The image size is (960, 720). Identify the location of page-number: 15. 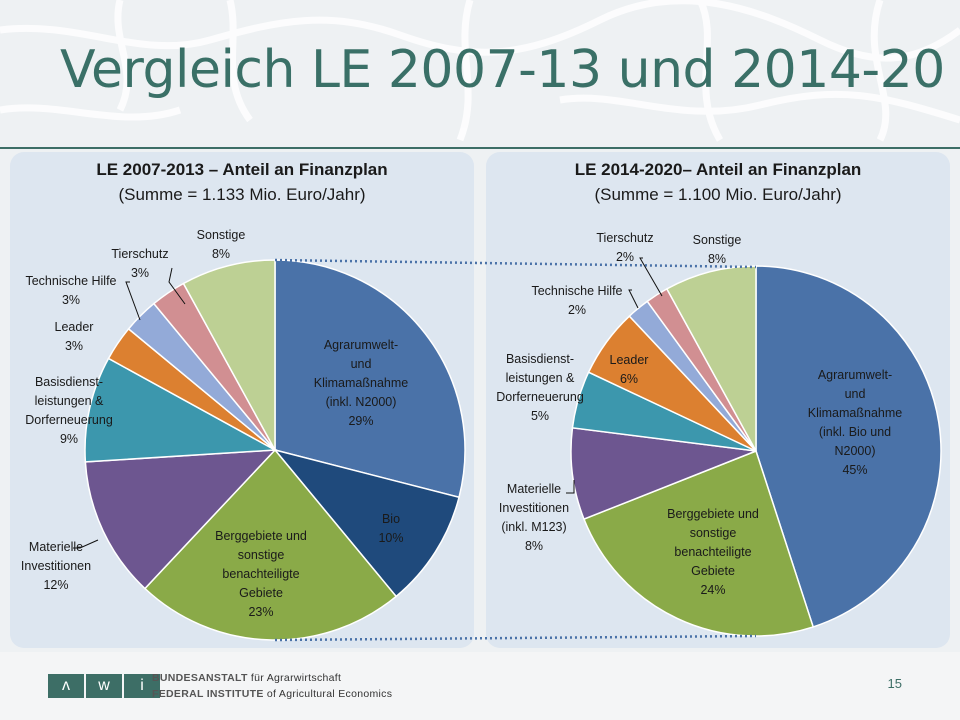
(894, 683).